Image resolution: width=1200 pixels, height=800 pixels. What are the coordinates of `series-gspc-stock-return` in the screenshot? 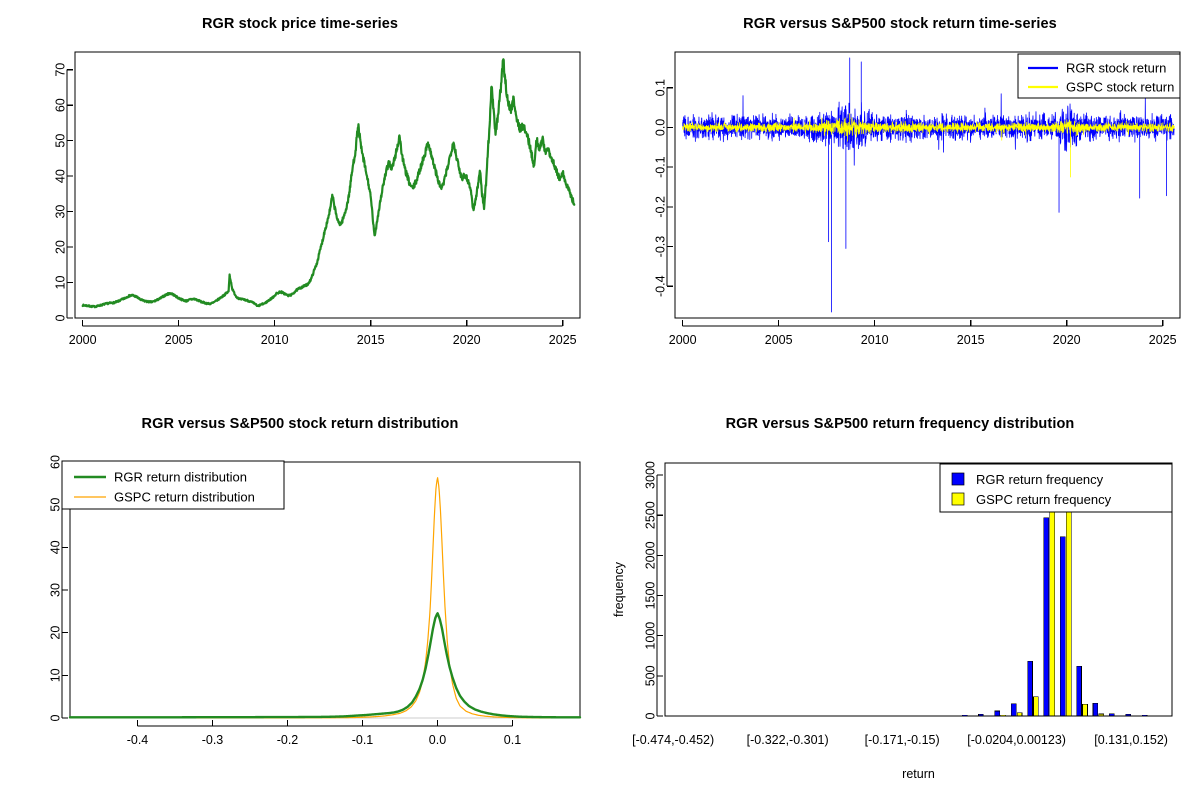 It's located at (928, 145).